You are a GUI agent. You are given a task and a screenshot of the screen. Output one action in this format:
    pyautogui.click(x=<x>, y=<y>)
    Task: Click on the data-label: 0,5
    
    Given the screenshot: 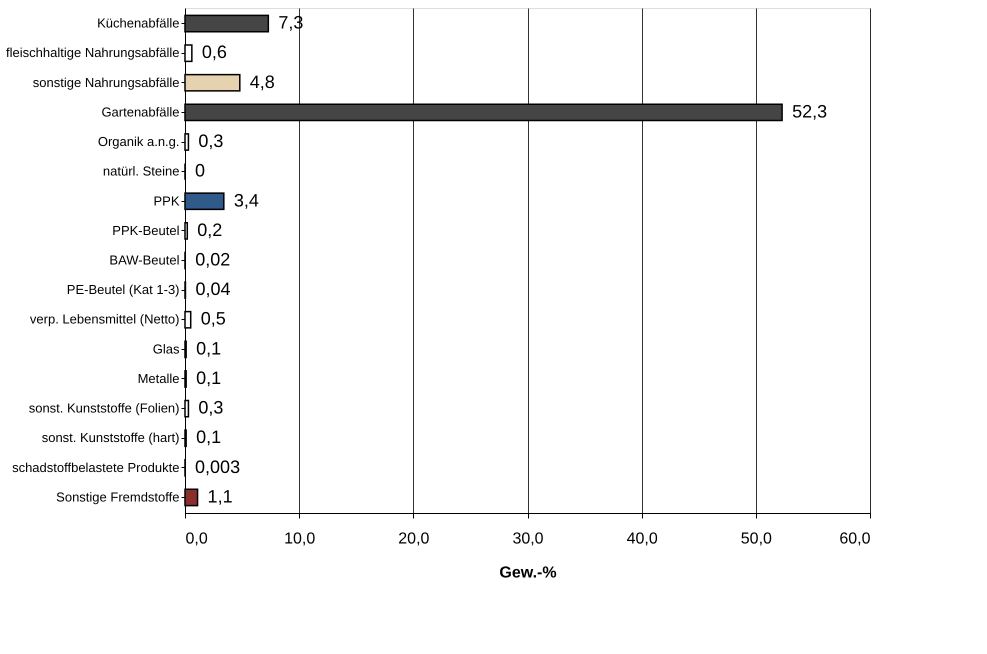 What is the action you would take?
    pyautogui.click(x=213, y=318)
    